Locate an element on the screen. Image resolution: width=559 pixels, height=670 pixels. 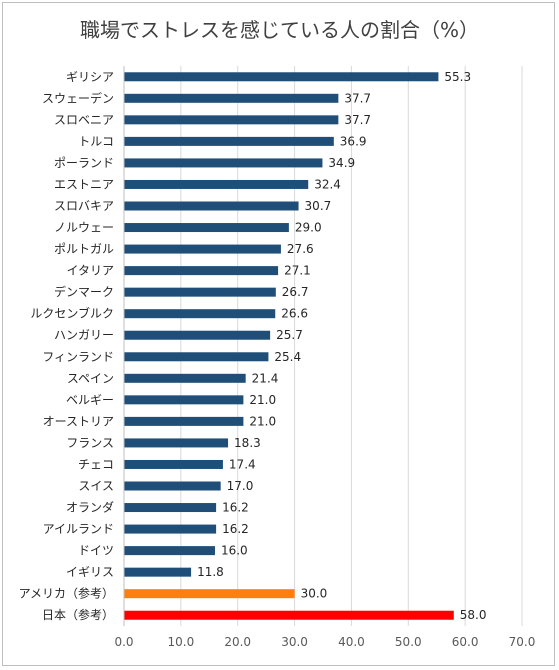
category-label: オーストリア is located at coordinates (78, 421).